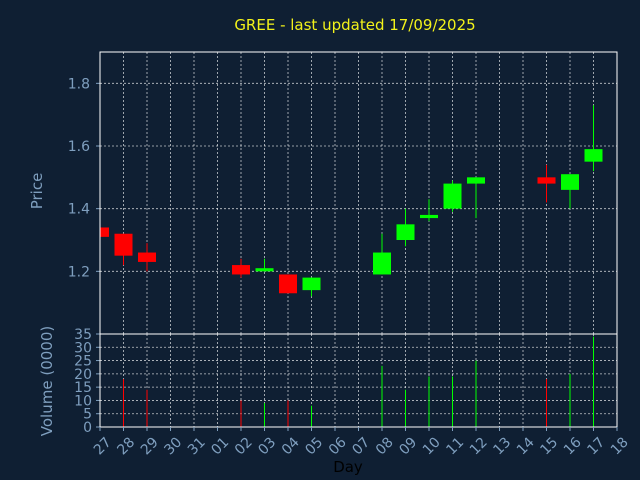 The image size is (640, 480). What do you see at coordinates (620, 446) in the screenshot?
I see `x-tick-label: 18` at bounding box center [620, 446].